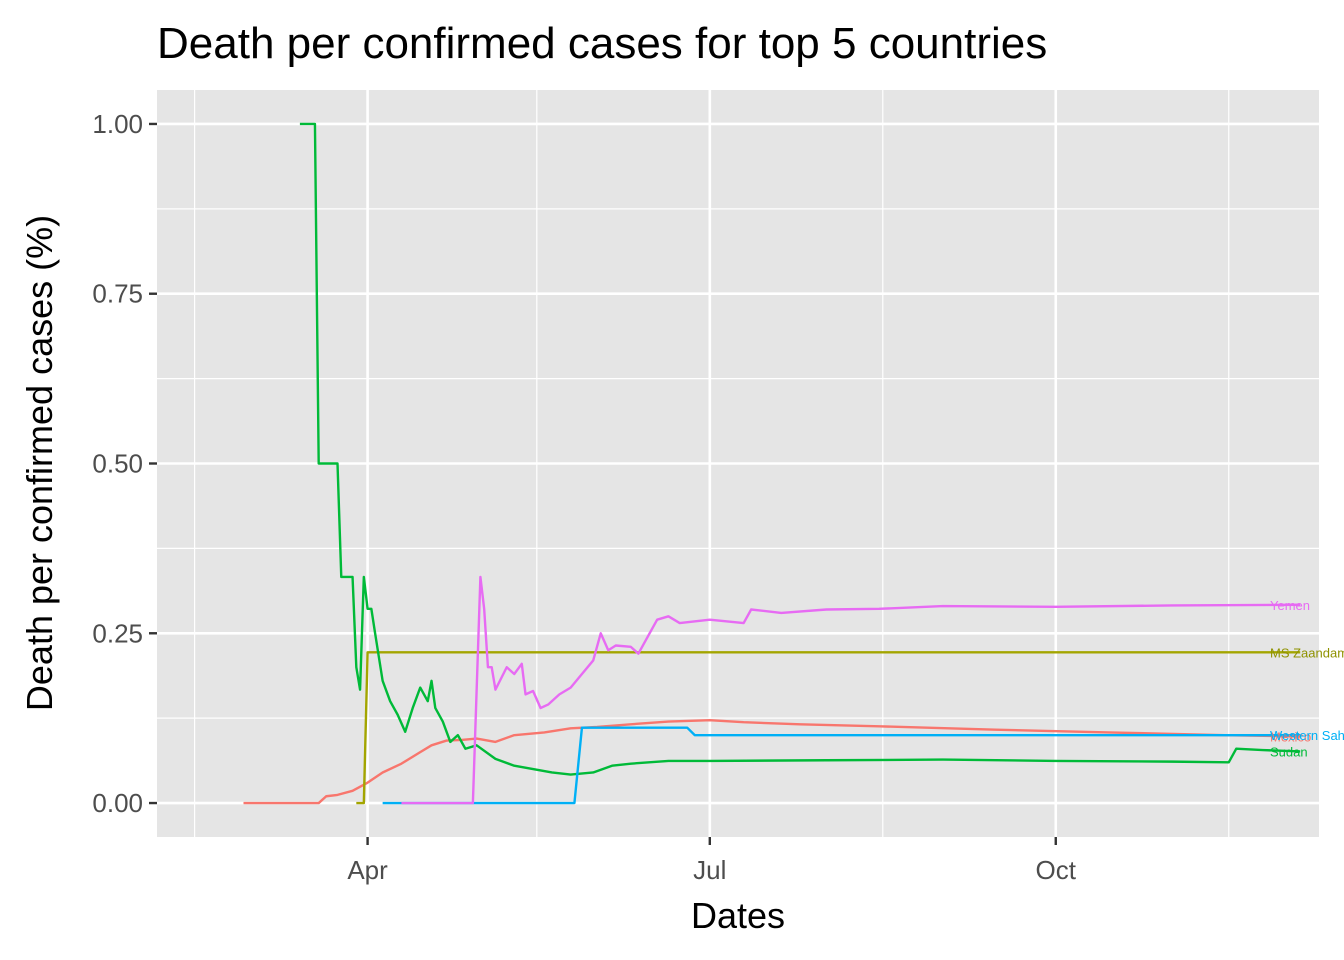  What do you see at coordinates (117, 464) in the screenshot?
I see `y-tick-label: 0.50` at bounding box center [117, 464].